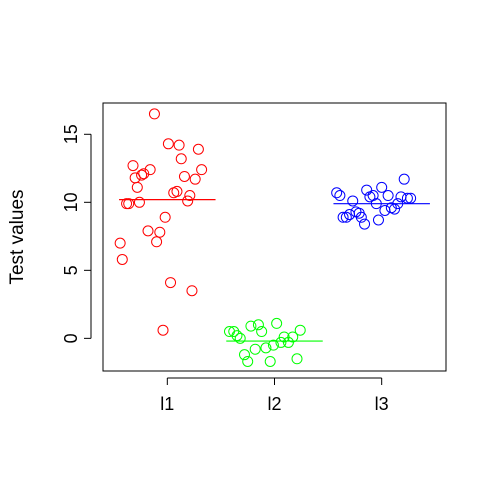 The height and width of the screenshot is (500, 500). Describe the element at coordinates (382, 404) in the screenshot. I see `x-tick-label: l3` at that location.